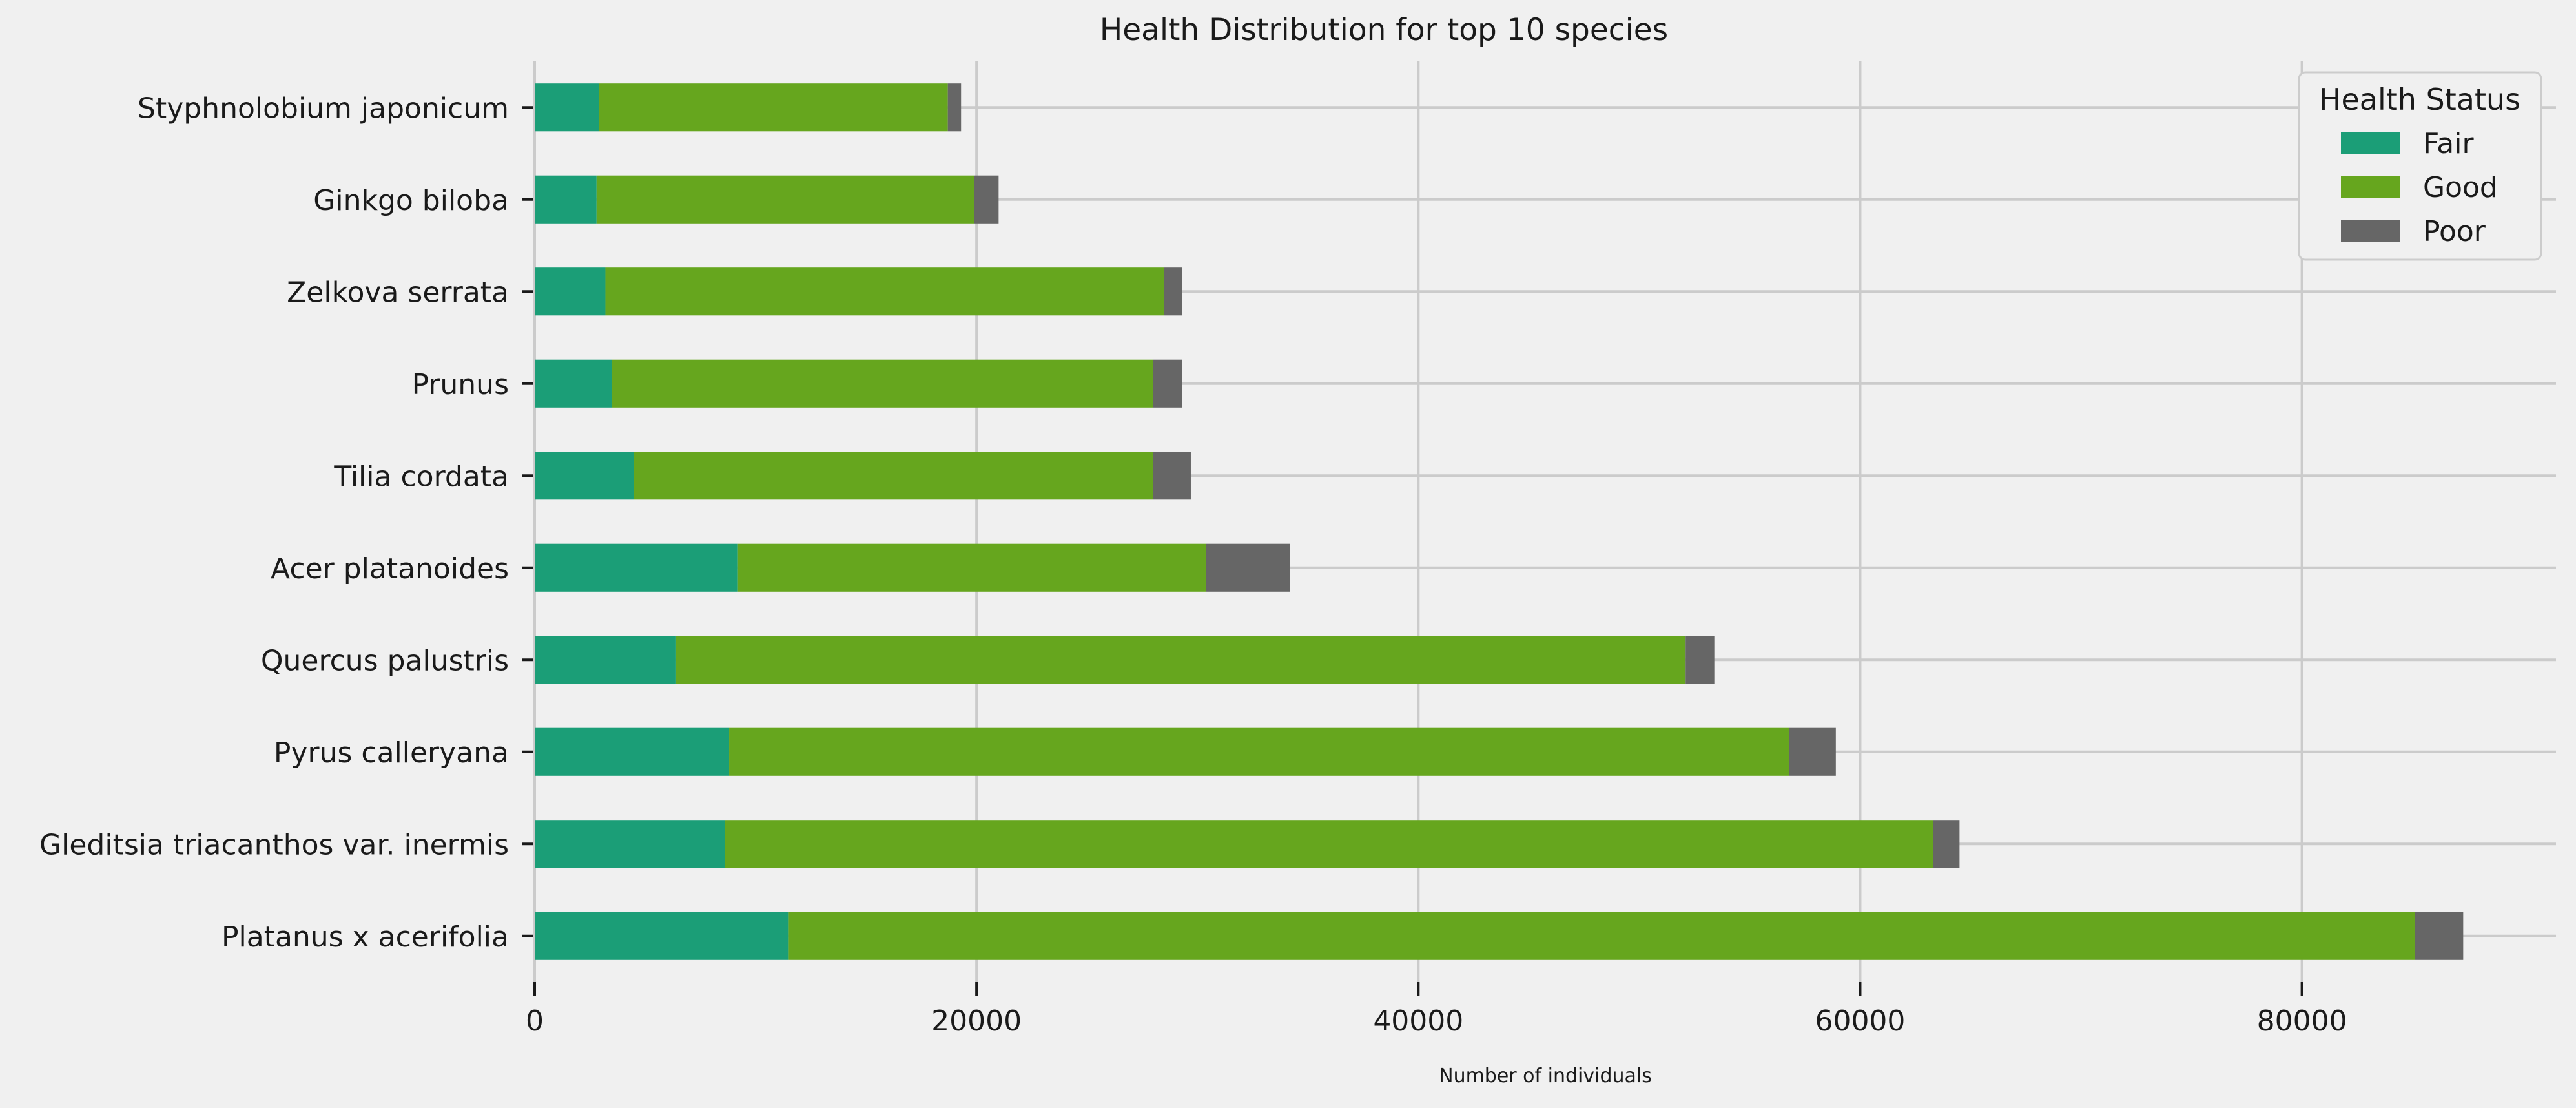  What do you see at coordinates (632, 751) in the screenshot?
I see `bar-pyrus-calleryana-fair` at bounding box center [632, 751].